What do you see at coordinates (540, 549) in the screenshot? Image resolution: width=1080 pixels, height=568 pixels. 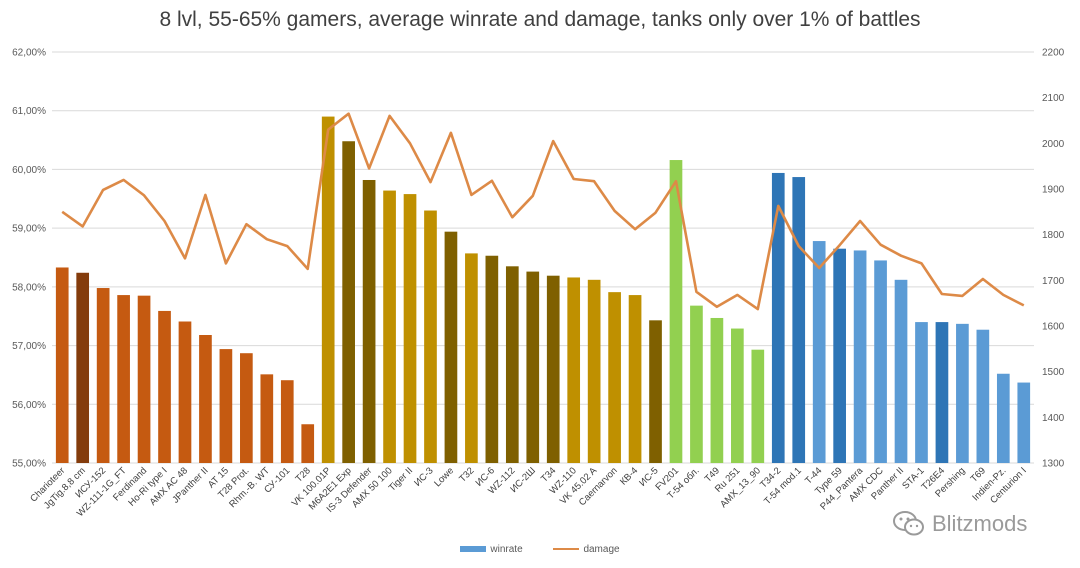 I see `legend: winrate damage` at bounding box center [540, 549].